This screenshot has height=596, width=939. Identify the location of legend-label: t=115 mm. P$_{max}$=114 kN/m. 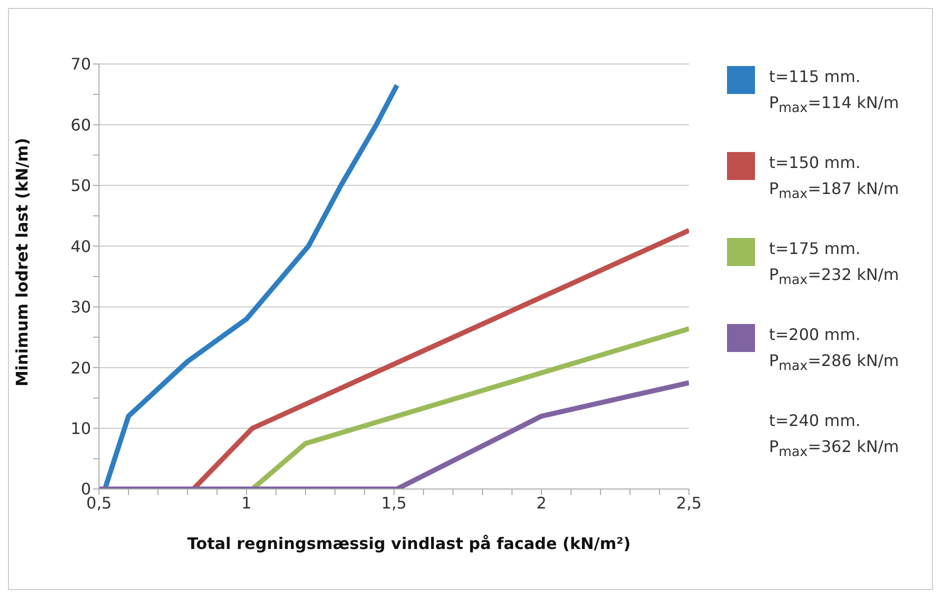
(834, 92).